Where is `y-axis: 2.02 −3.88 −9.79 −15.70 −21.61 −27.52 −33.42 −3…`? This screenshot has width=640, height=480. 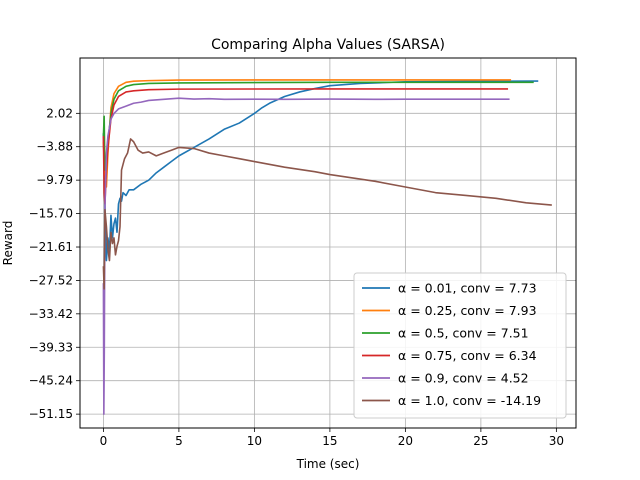 y-axis: 2.02 −3.88 −9.79 −15.70 −21.61 −27.52 −33.42 −3… is located at coordinates (54, 263).